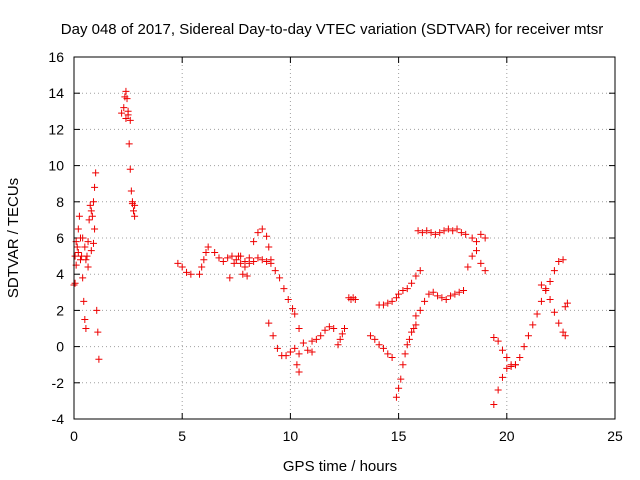 The image size is (640, 480). I want to click on x-tick-label: 15, so click(399, 436).